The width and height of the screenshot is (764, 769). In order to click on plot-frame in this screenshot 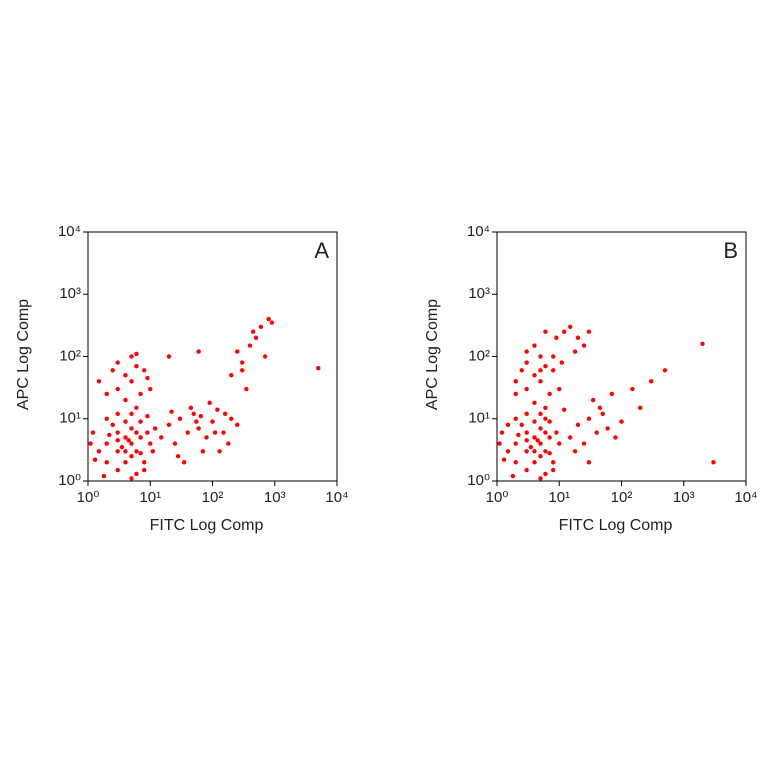, I will do `click(621, 356)`.